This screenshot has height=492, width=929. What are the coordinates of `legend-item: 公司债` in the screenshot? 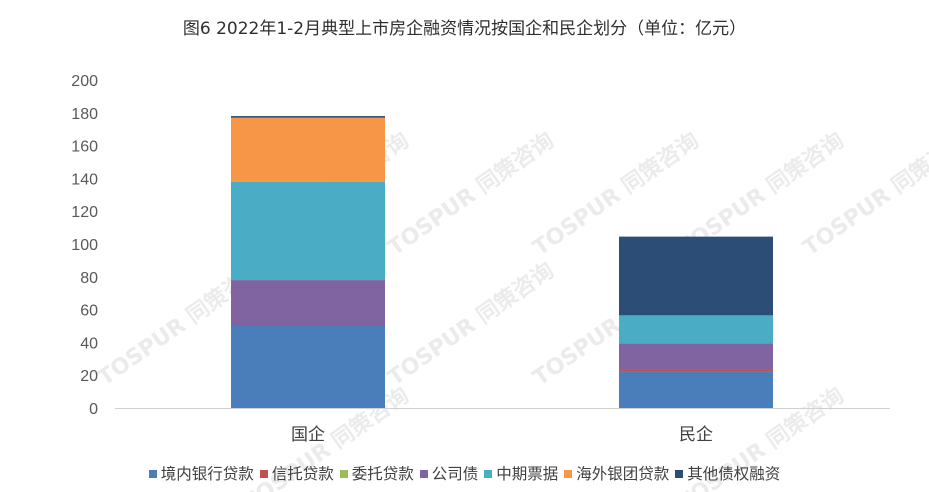 It's located at (449, 473).